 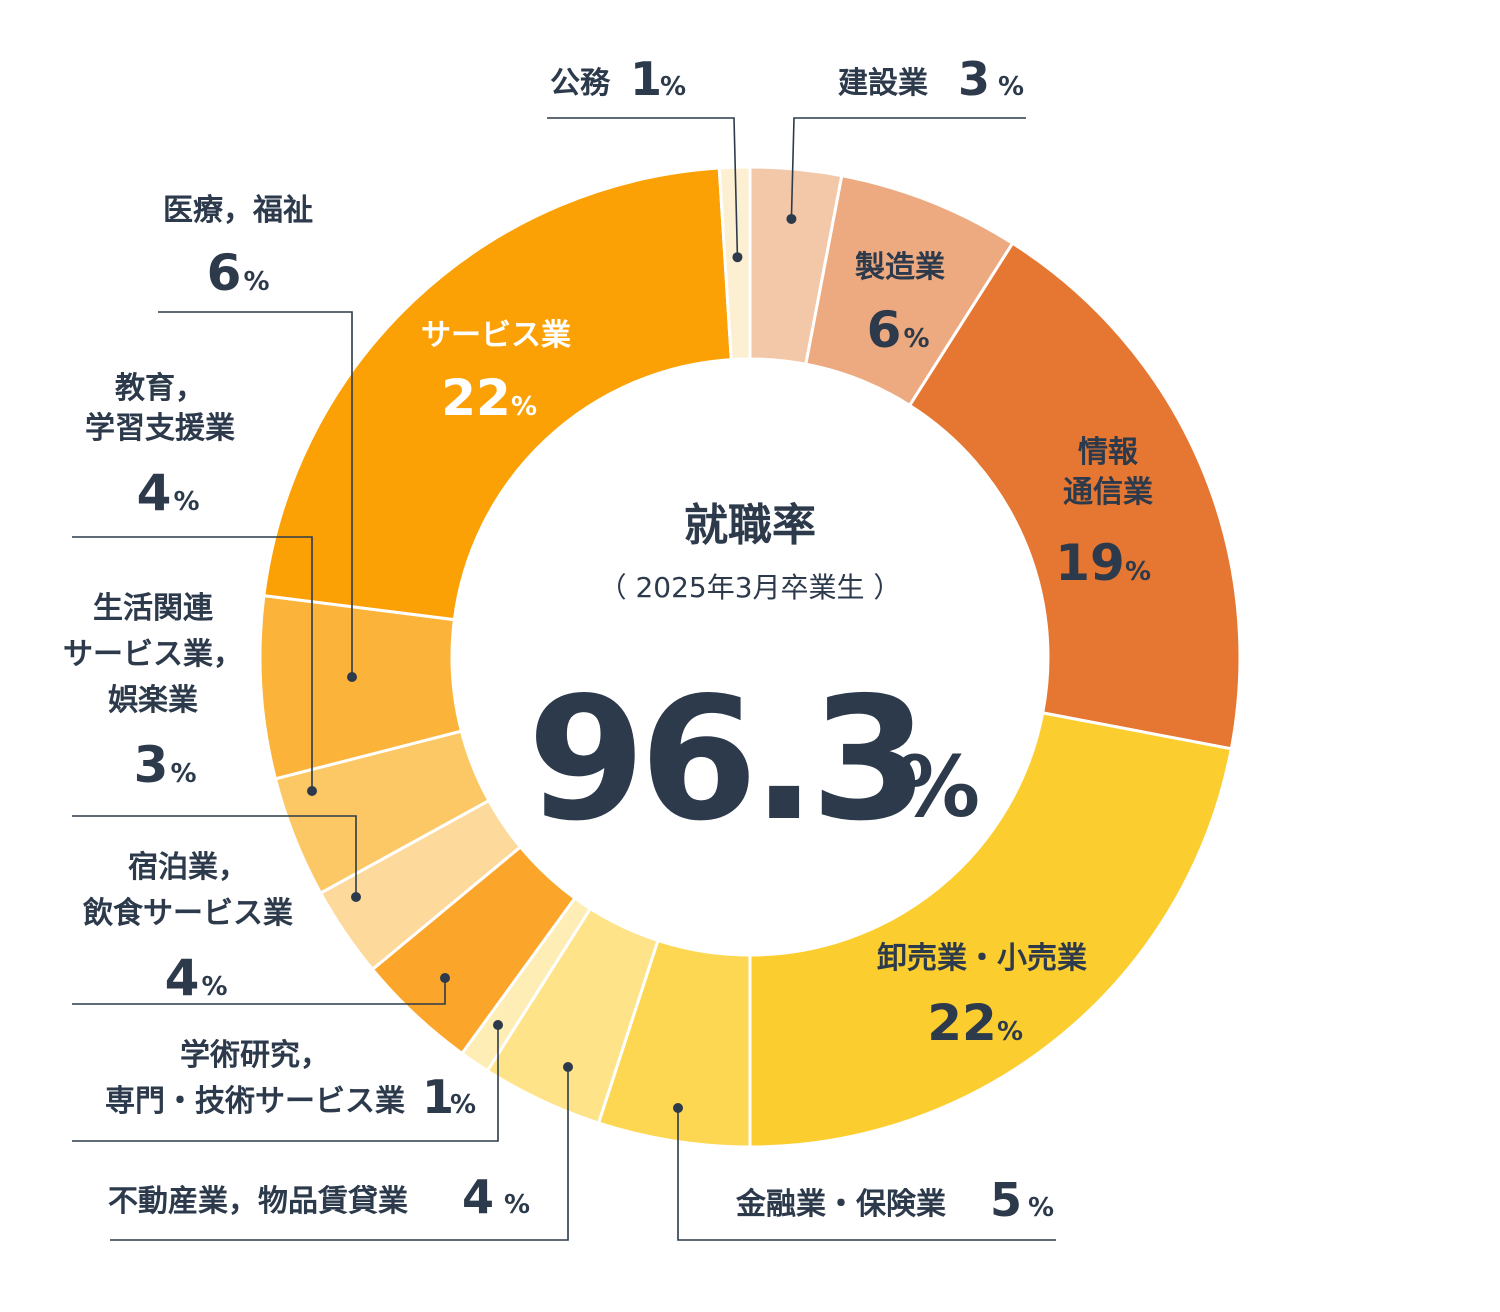 What do you see at coordinates (153, 700) in the screenshot?
I see `label-text-seikatsu: 娯楽業` at bounding box center [153, 700].